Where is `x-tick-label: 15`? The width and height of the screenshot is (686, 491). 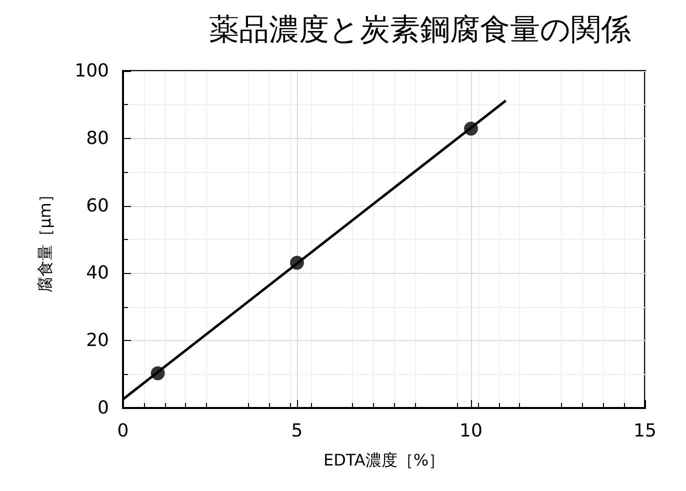 x-tick-label: 15 is located at coordinates (645, 431).